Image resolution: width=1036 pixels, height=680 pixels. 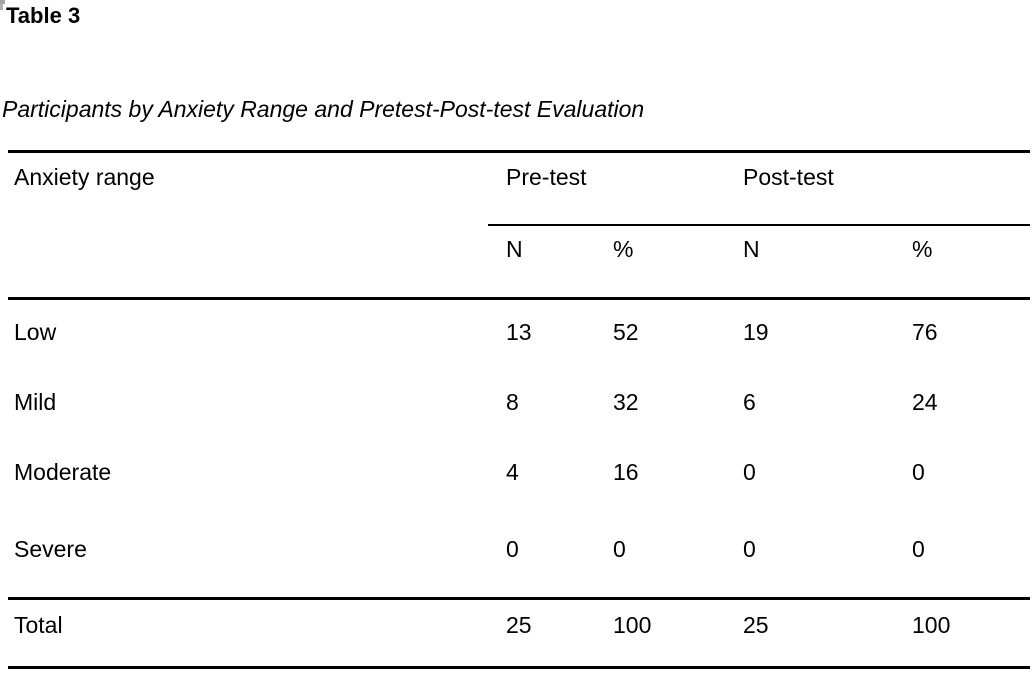 I want to click on column-header-anxiety-range: Anxiety range, so click(x=84, y=177).